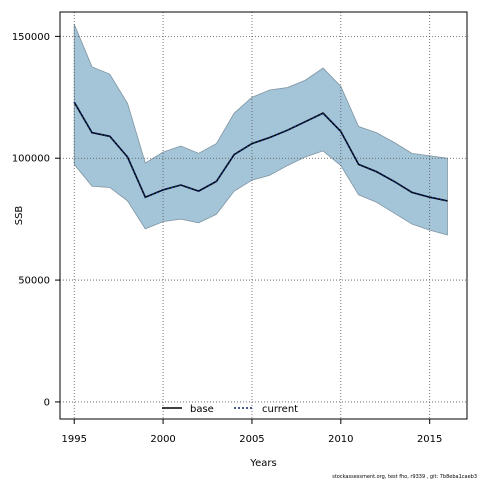  I want to click on x-tick-label: 2005, so click(251, 439).